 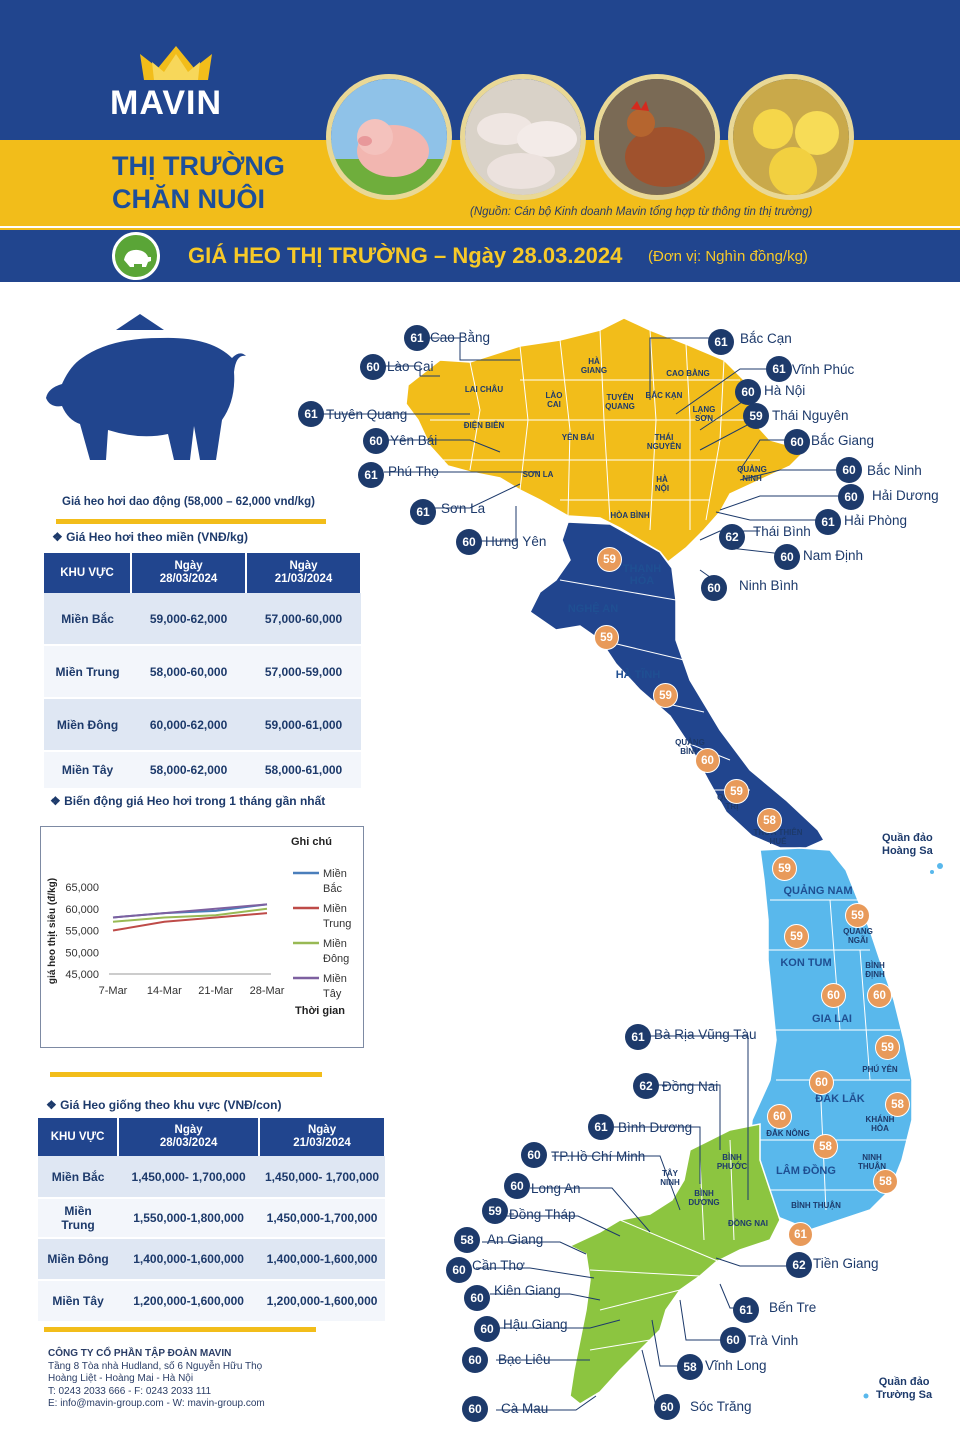 What do you see at coordinates (894, 470) in the screenshot?
I see `province-name: Bắc Ninh` at bounding box center [894, 470].